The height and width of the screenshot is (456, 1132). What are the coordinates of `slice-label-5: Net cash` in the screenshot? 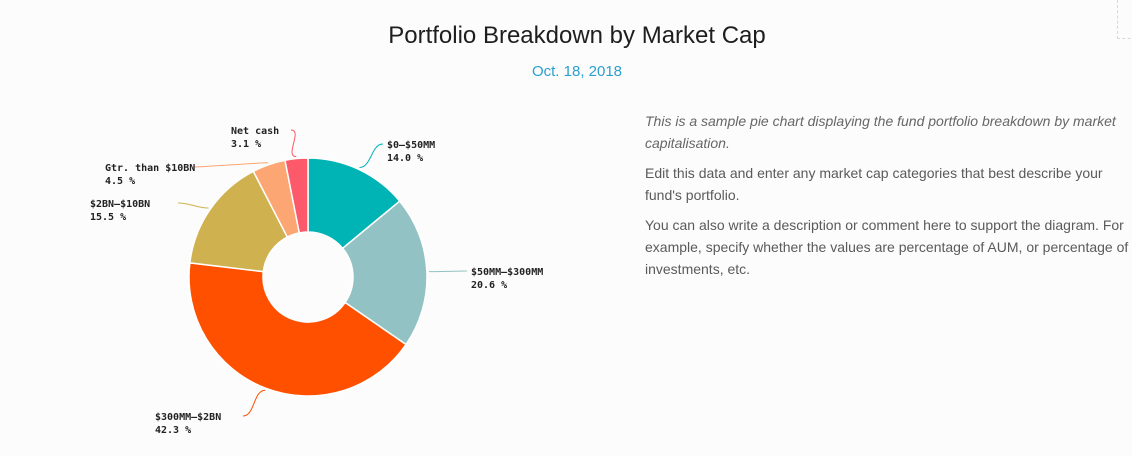 It's located at (255, 131).